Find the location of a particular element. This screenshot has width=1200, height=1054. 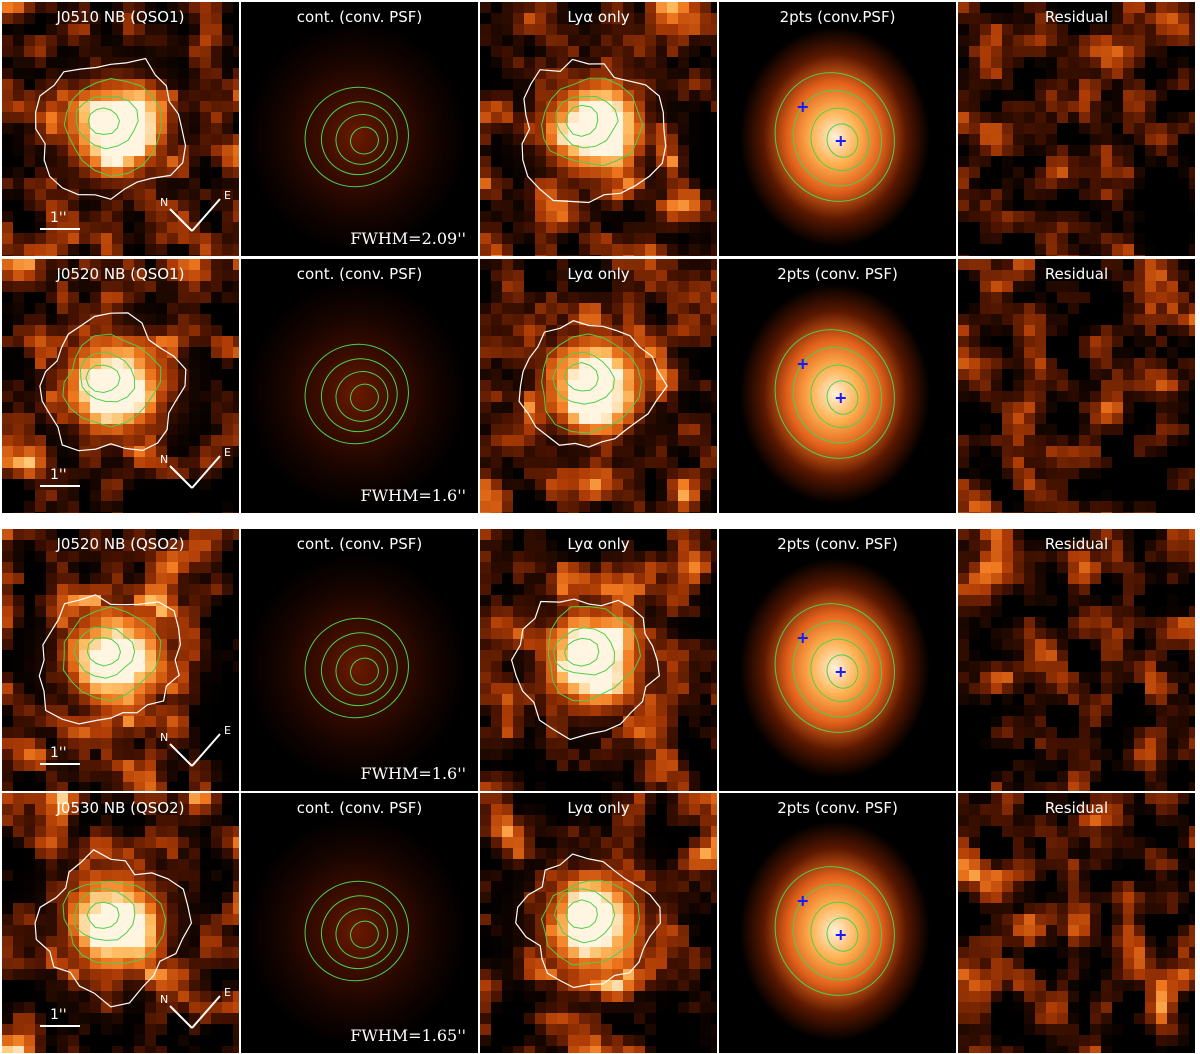

fwhm-label: FWHM=1.65'' is located at coordinates (408, 1035).